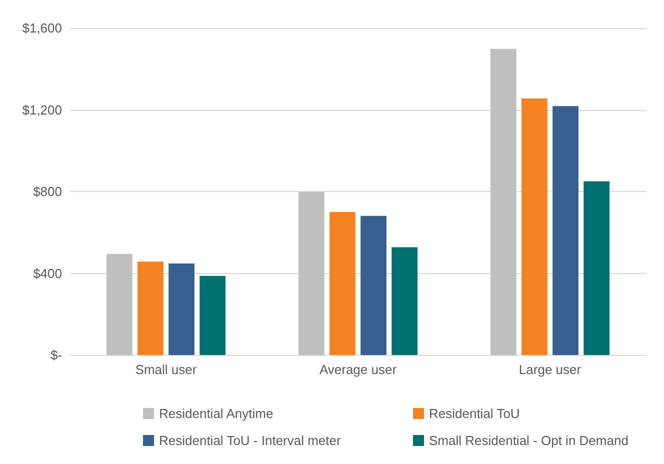  I want to click on legend-label: Residential ToU, so click(474, 413).